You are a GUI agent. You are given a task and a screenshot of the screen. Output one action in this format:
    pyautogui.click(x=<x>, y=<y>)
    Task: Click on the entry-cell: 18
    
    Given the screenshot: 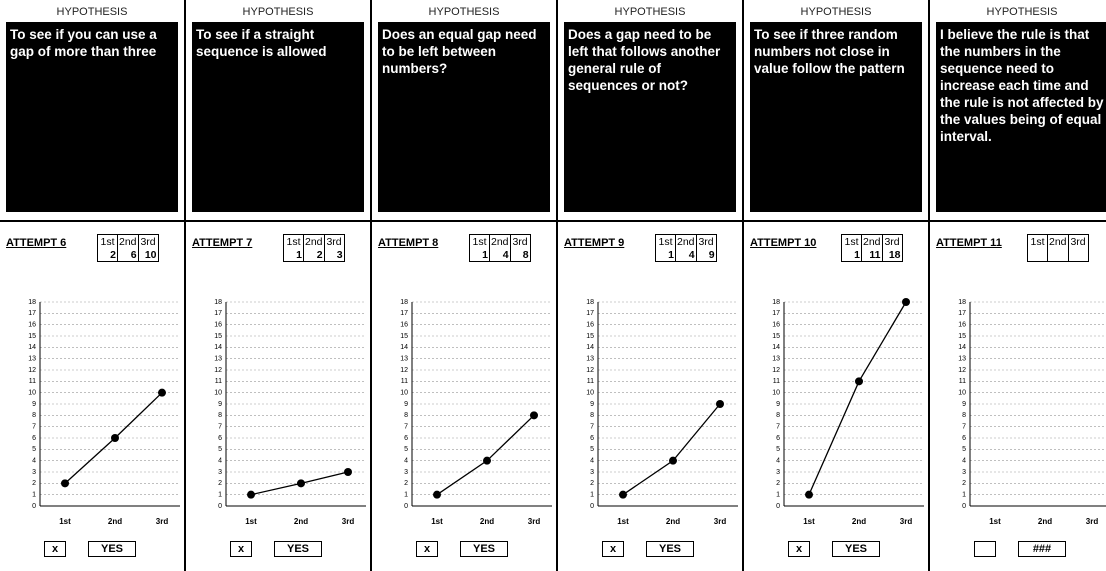 What is the action you would take?
    pyautogui.click(x=892, y=255)
    